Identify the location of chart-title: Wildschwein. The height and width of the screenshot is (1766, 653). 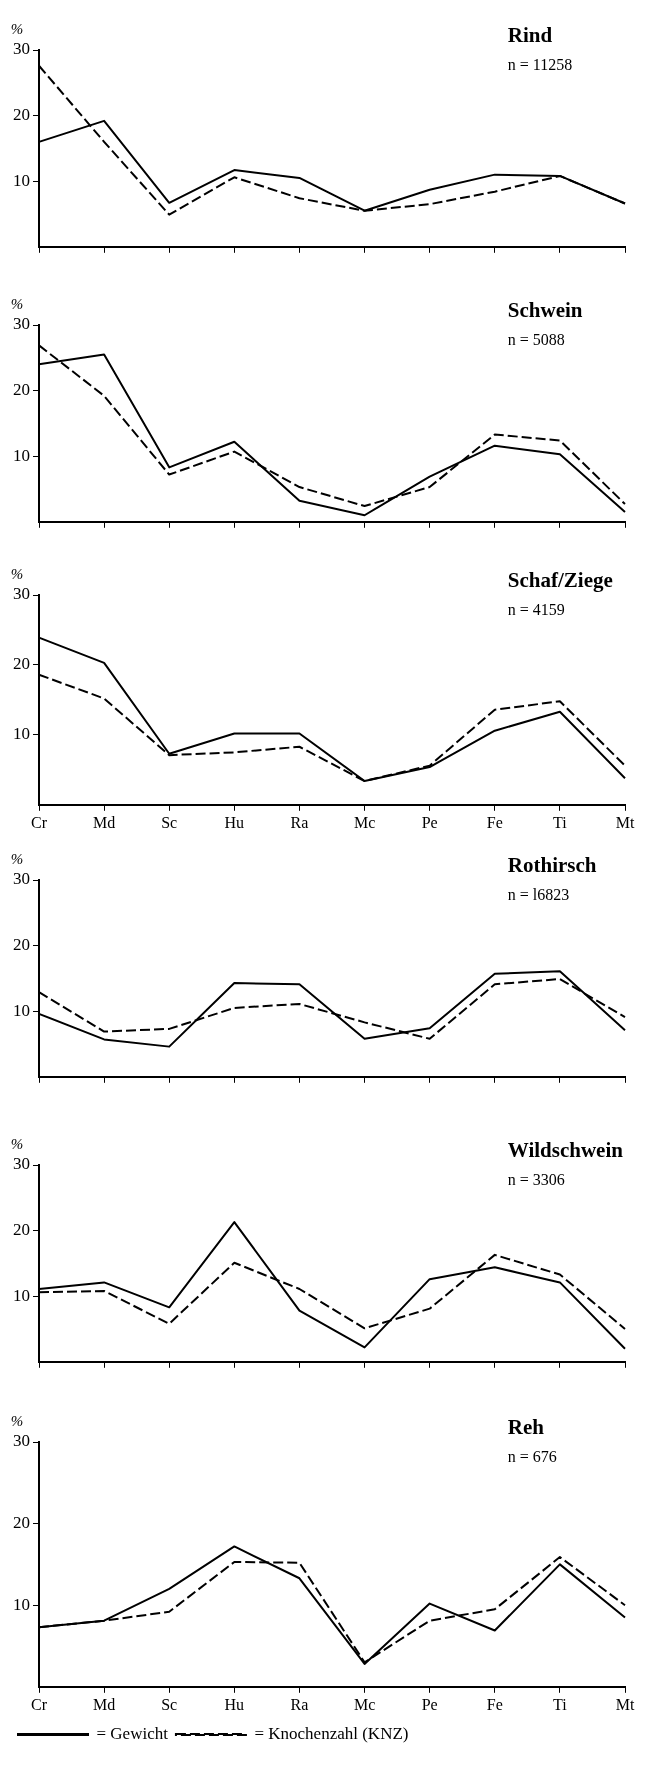
(565, 1150).